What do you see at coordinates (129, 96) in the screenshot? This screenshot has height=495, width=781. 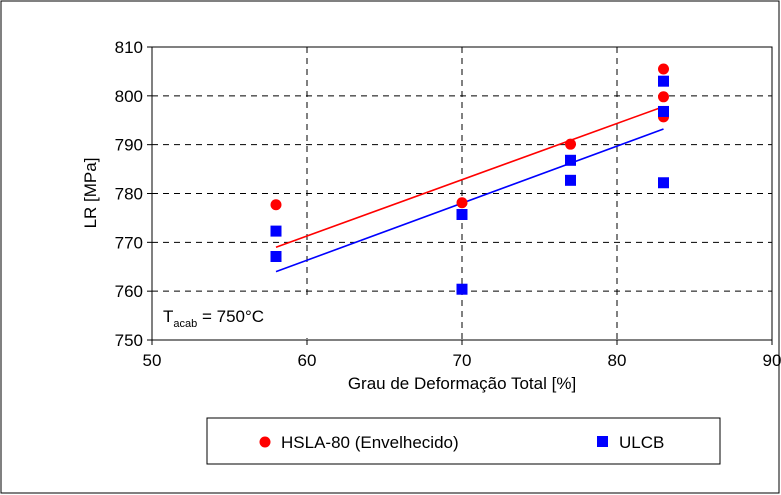 I see `y-tick-label: 800` at bounding box center [129, 96].